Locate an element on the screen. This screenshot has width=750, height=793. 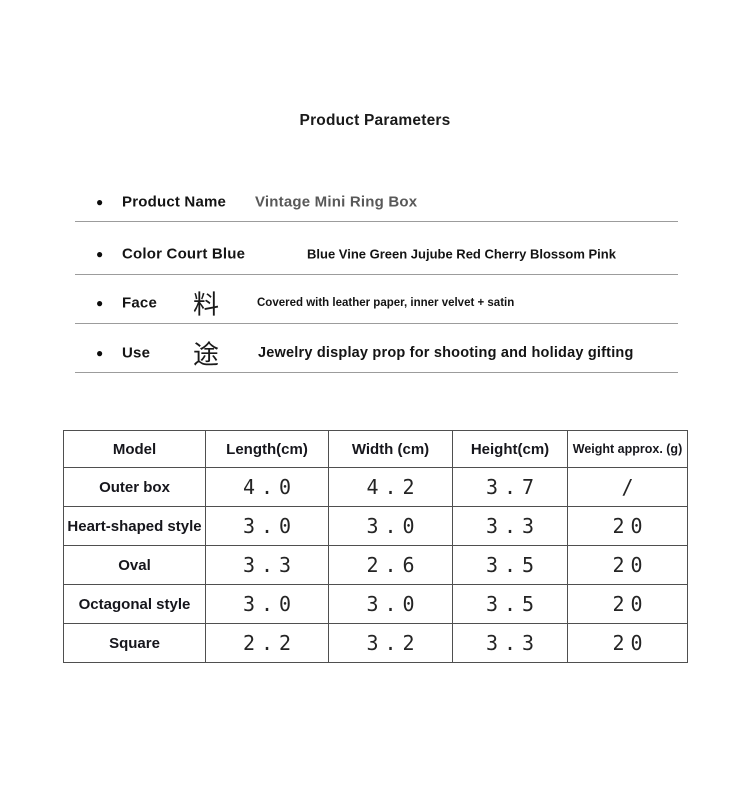
length-cell: 4.0 is located at coordinates (267, 487).